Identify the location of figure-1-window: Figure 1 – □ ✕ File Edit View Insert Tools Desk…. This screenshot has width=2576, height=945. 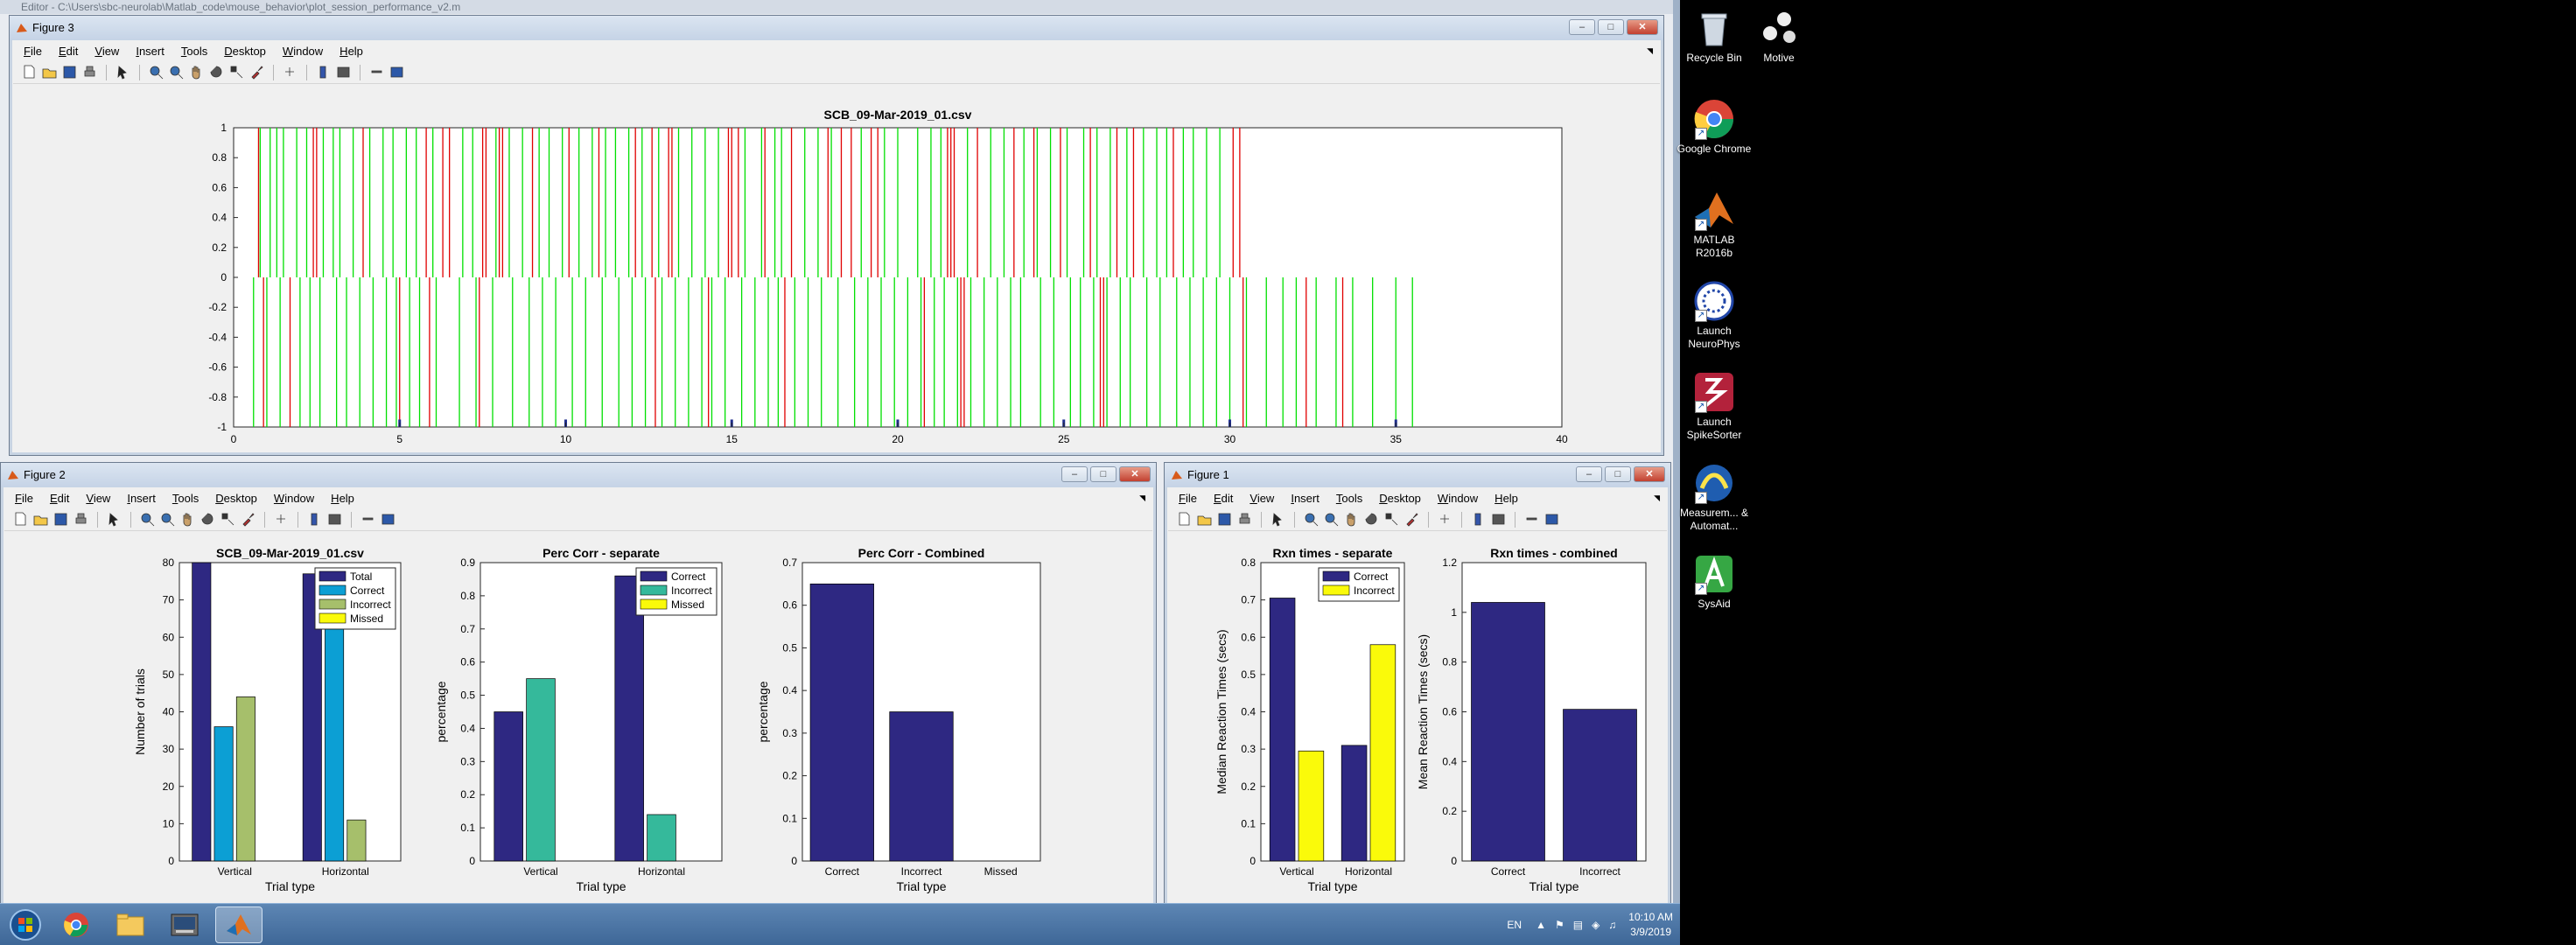
(1417, 684).